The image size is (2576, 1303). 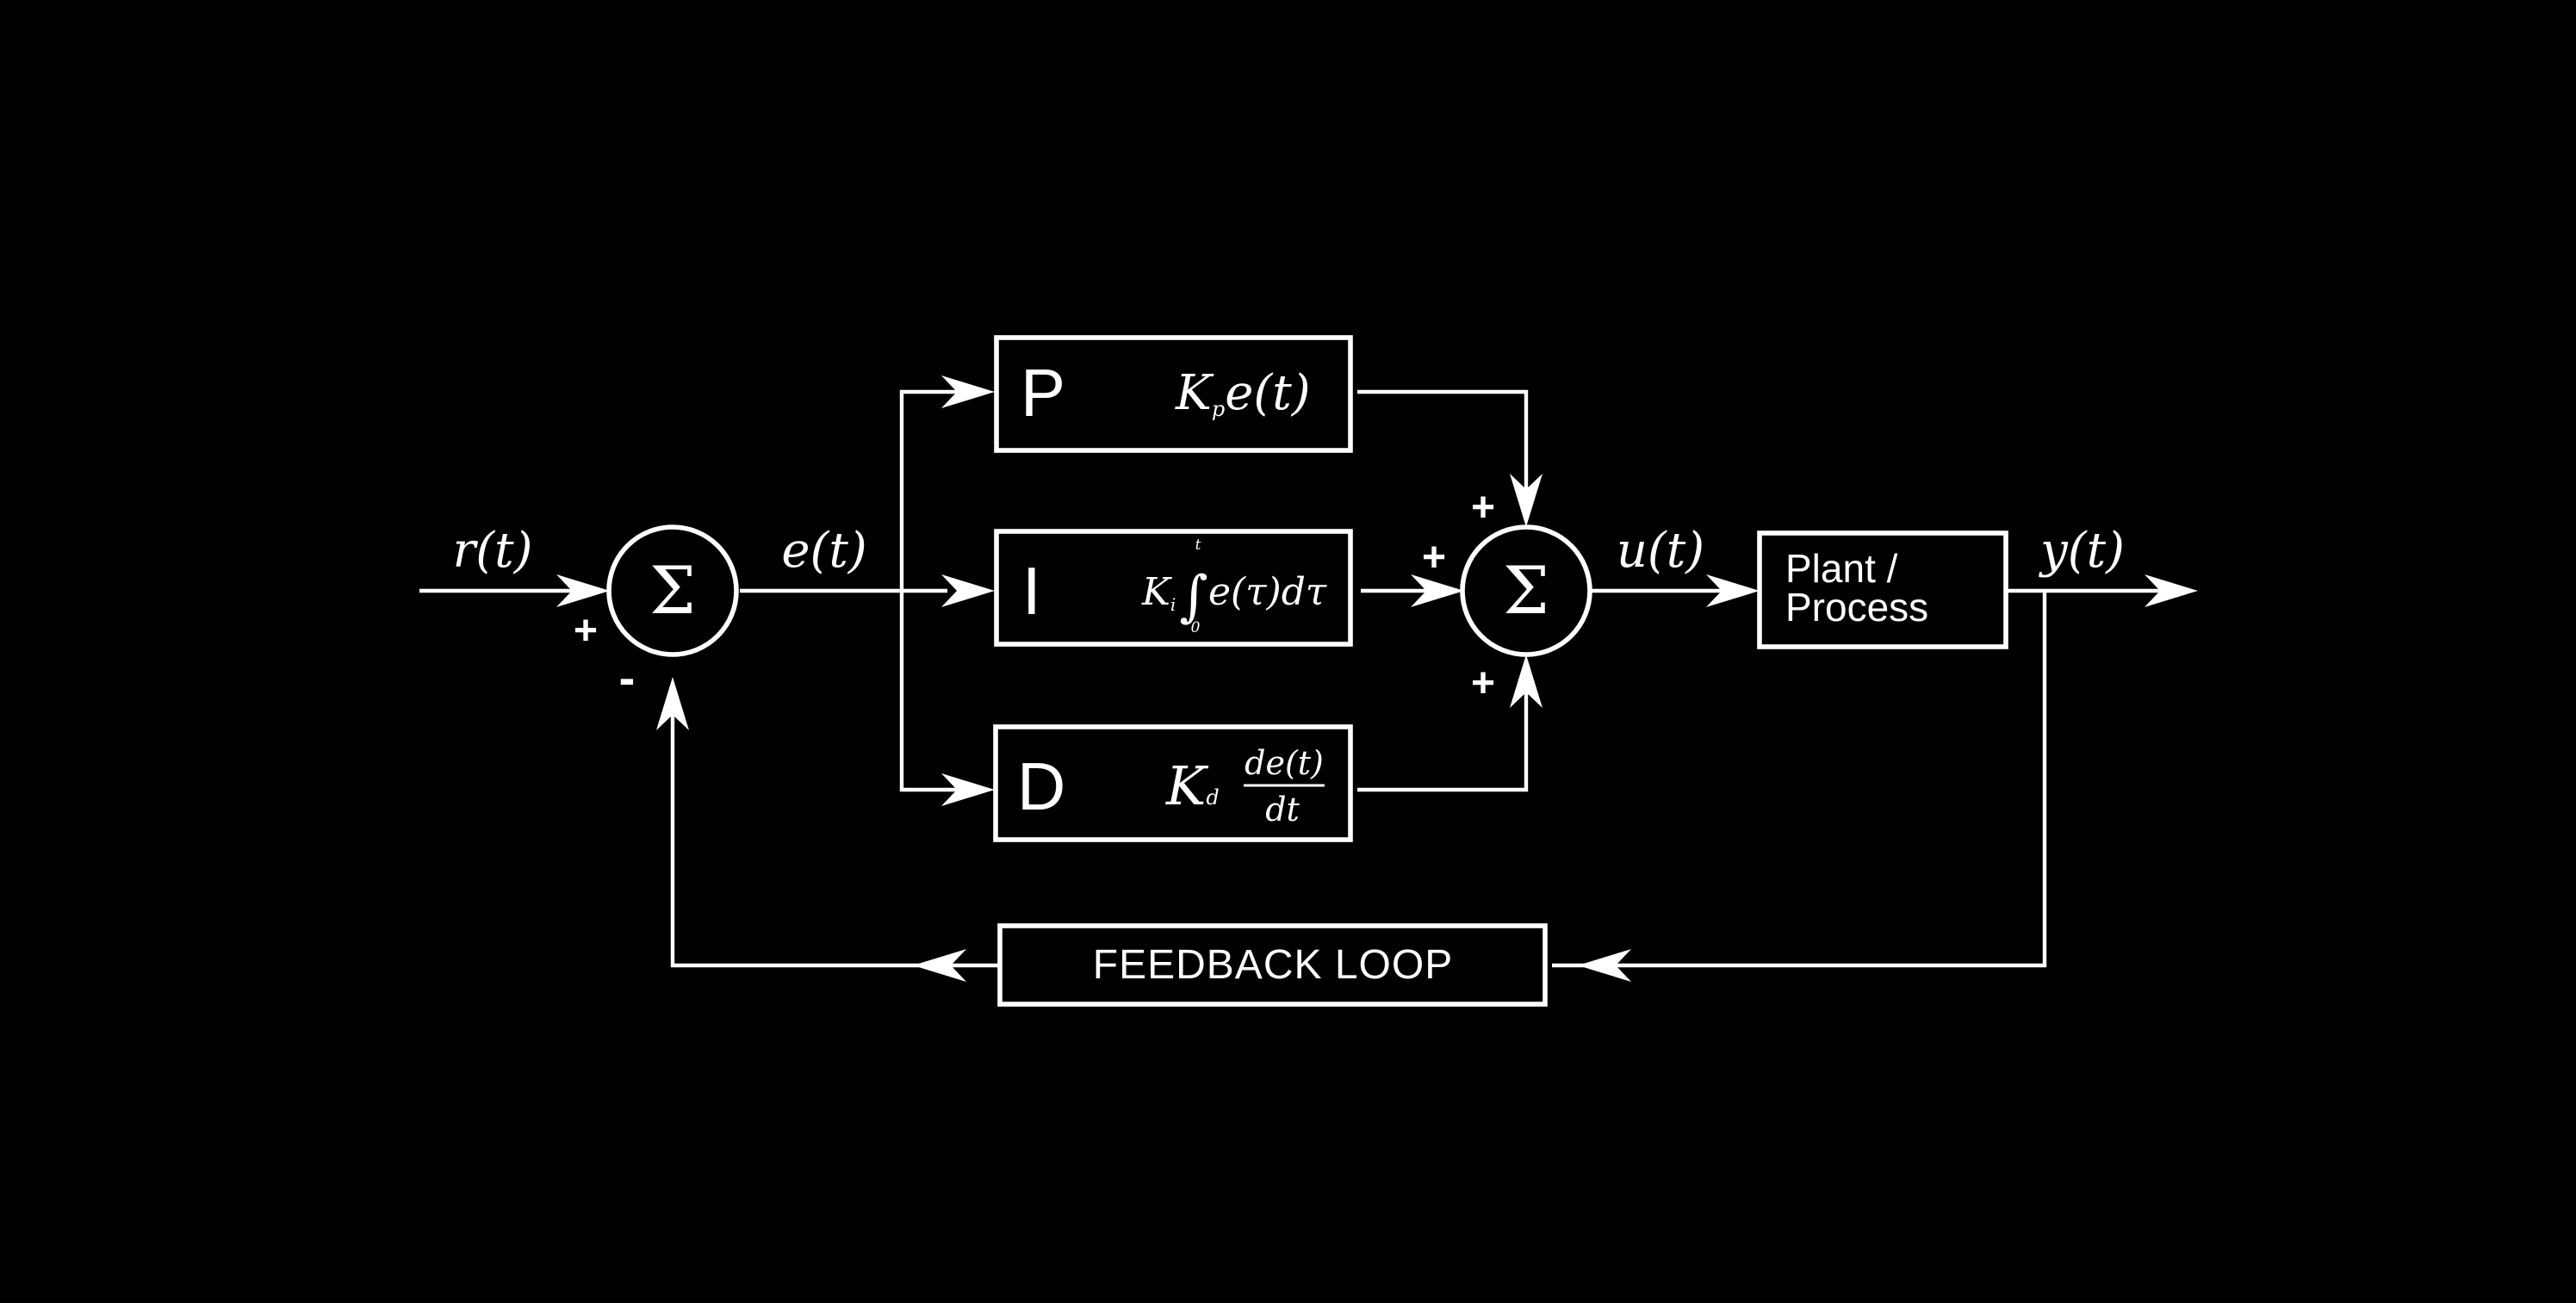 I want to click on sum2-sigma: Σ, so click(x=1526, y=591).